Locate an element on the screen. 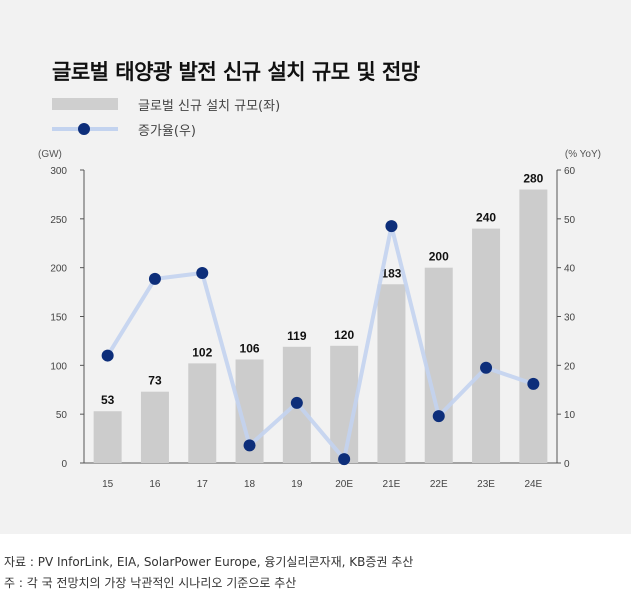  bar-data-label: 102 is located at coordinates (202, 352).